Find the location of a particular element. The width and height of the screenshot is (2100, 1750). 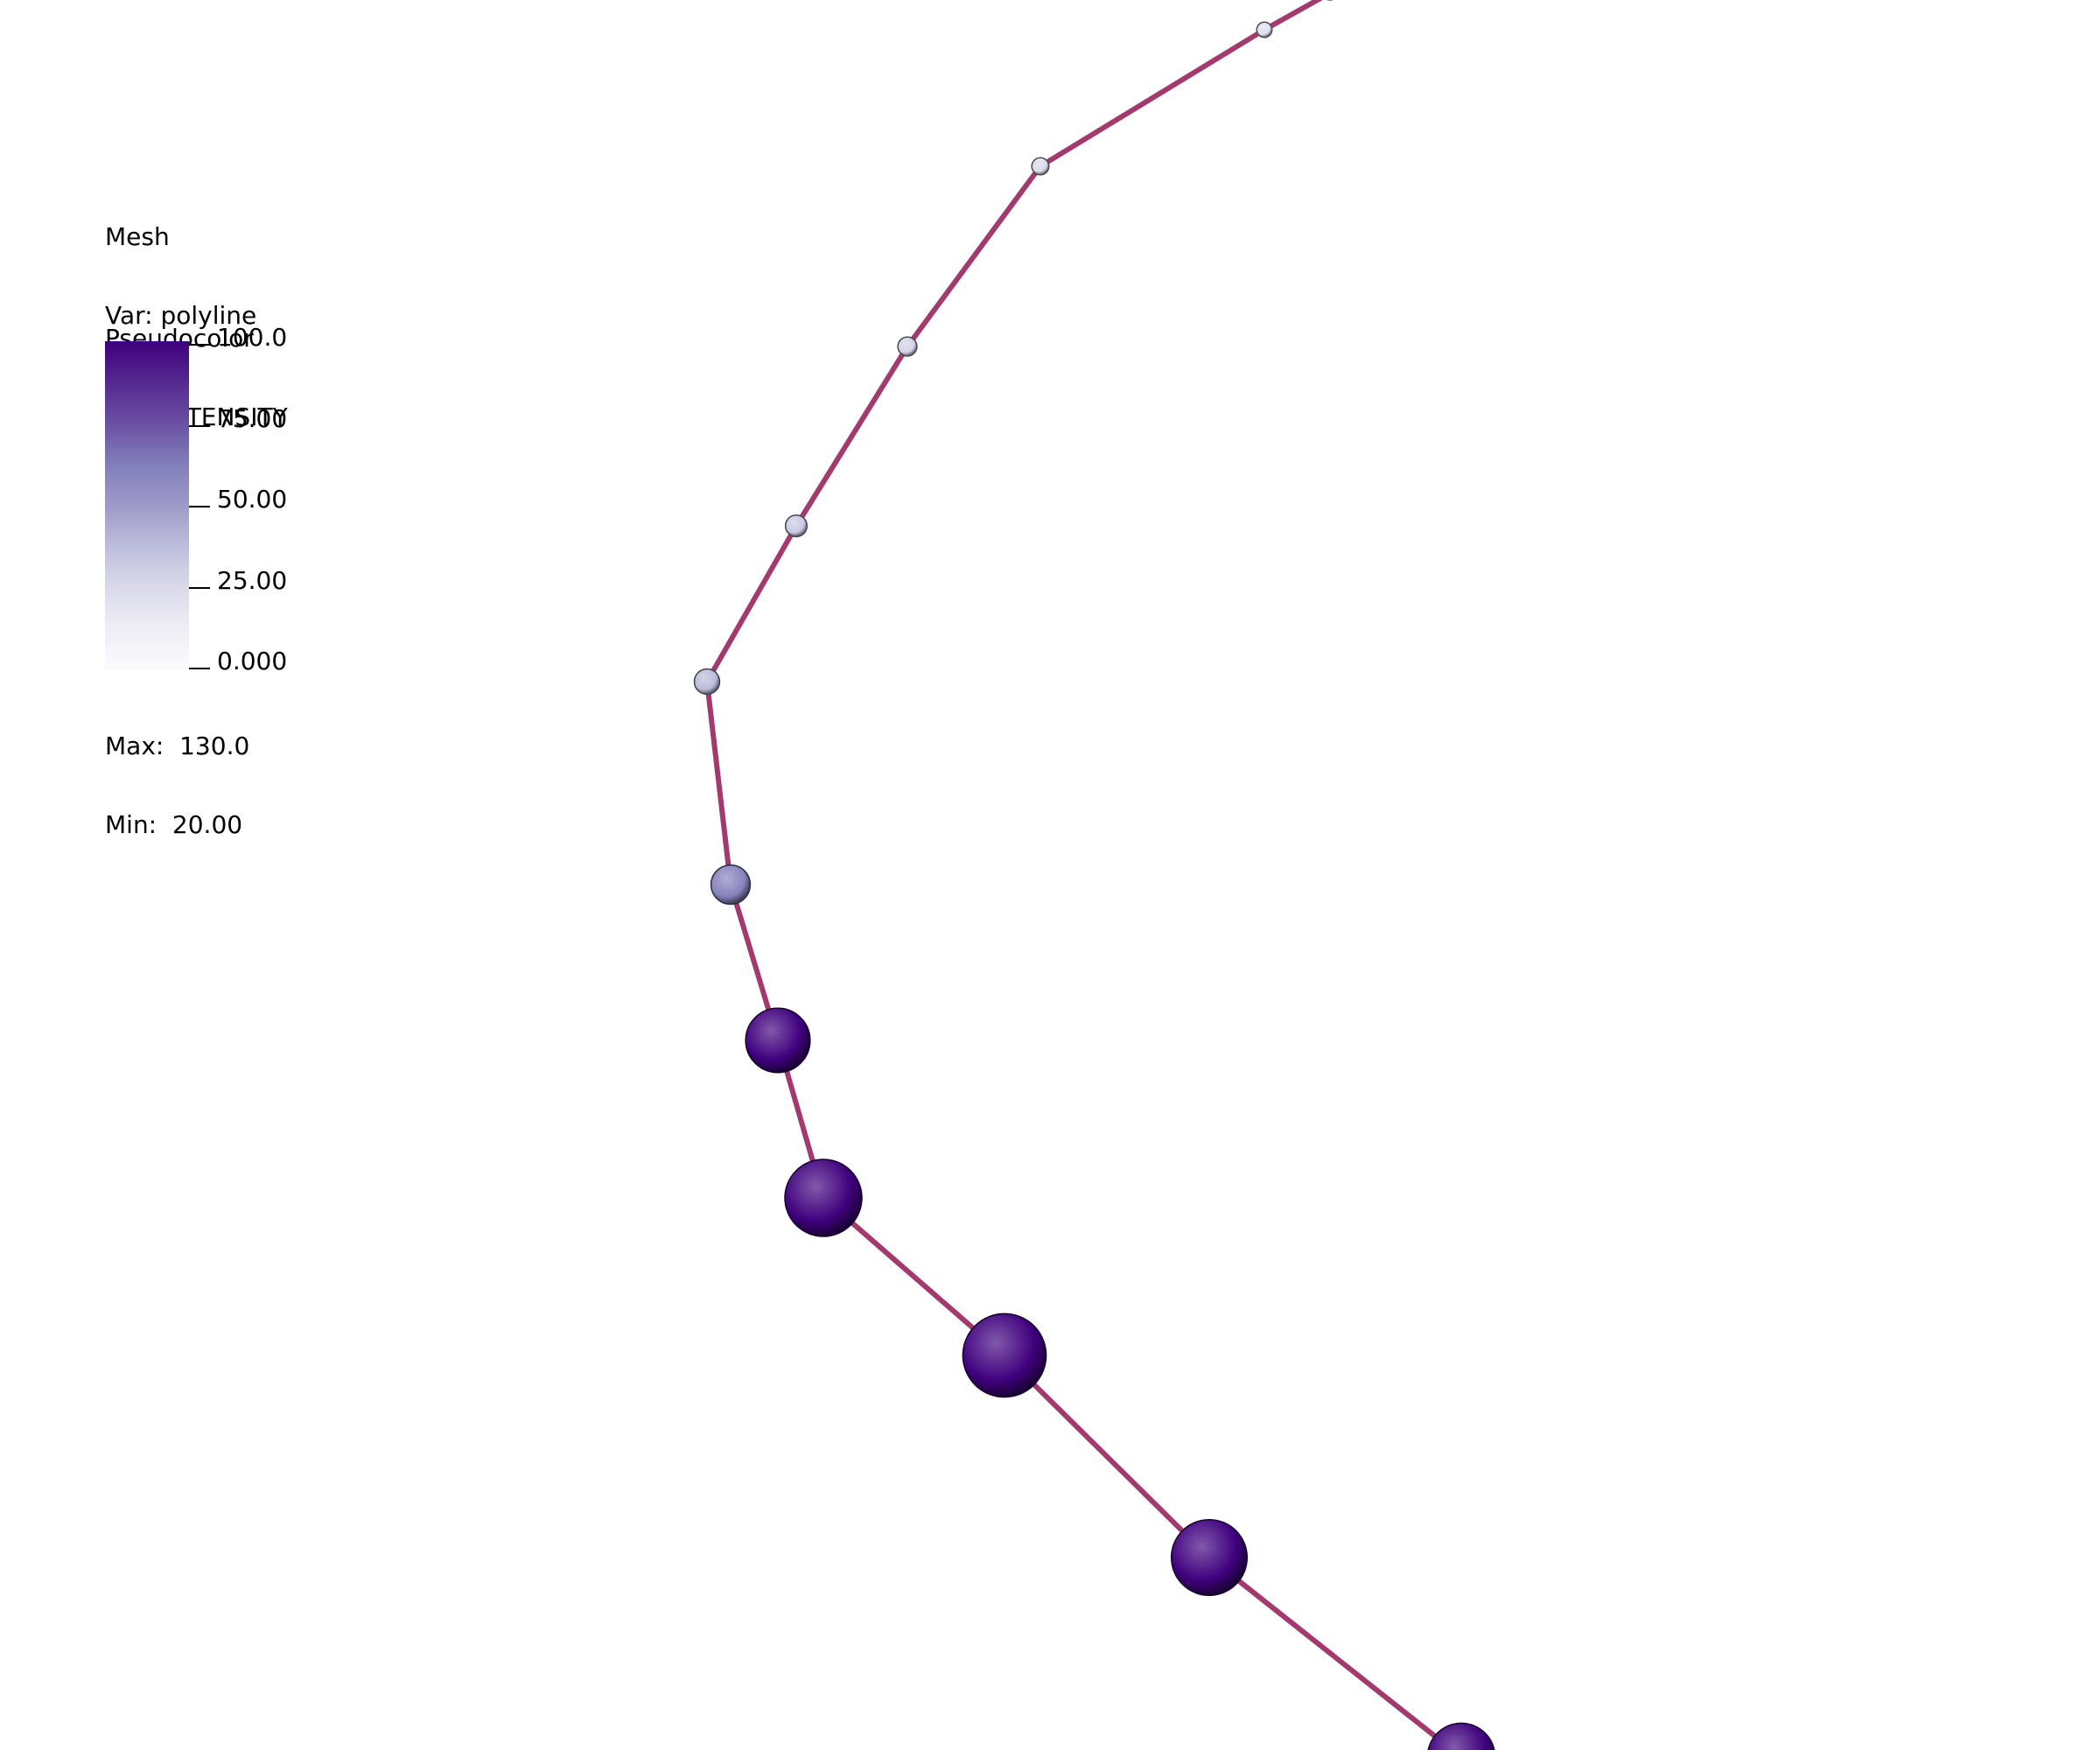

range-info: Max: 130.0 Min: 20.00 is located at coordinates (177, 772).